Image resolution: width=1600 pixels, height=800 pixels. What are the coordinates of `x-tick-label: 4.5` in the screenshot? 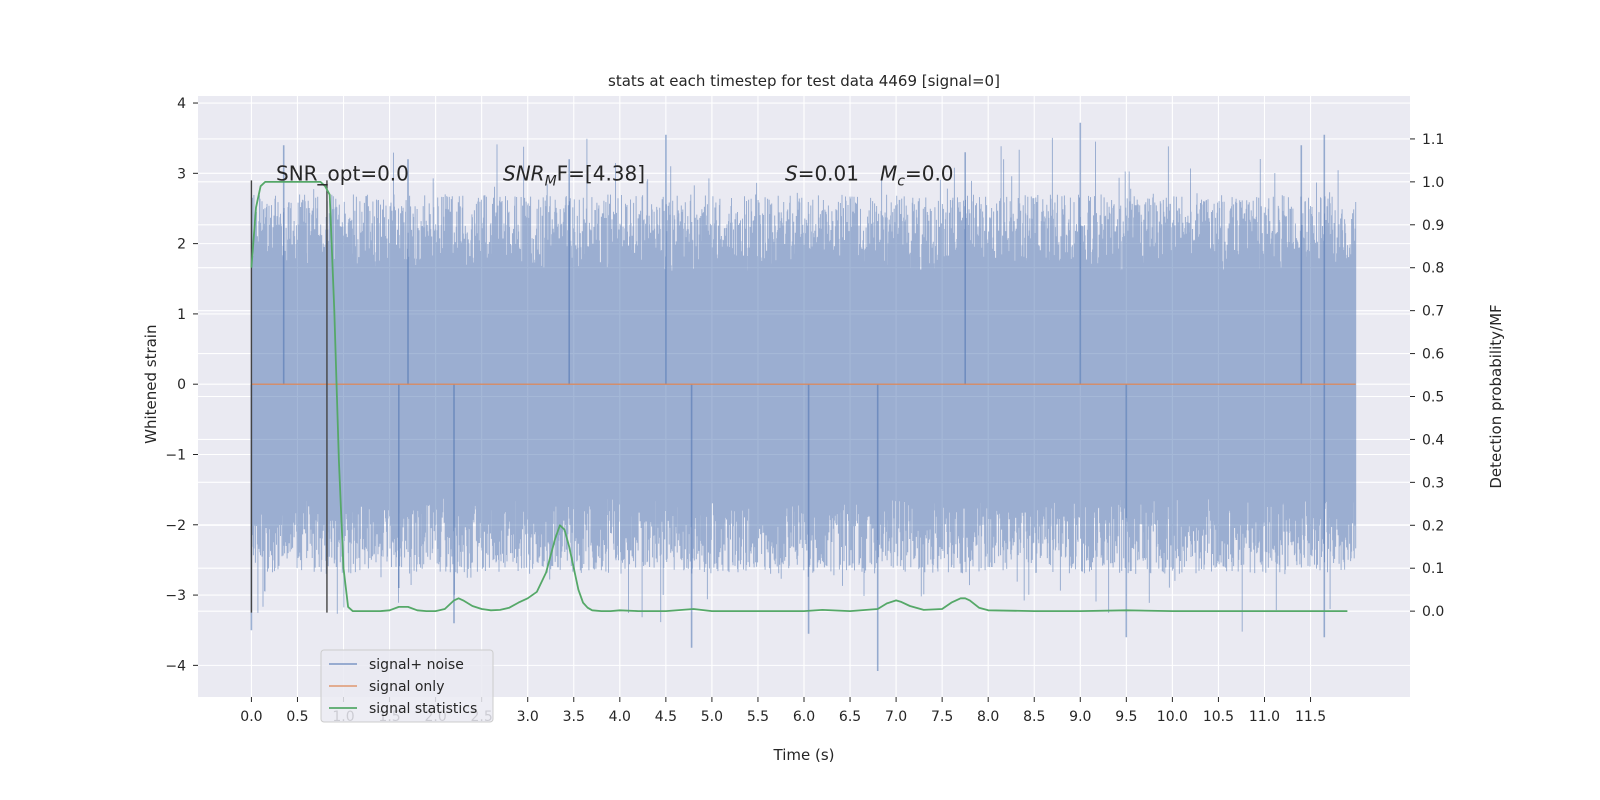 It's located at (666, 717).